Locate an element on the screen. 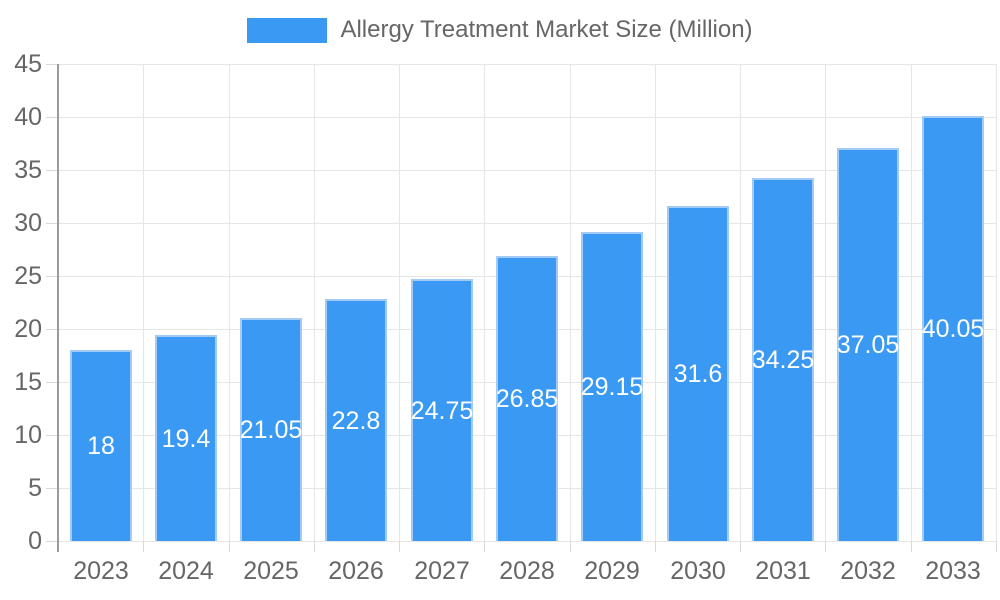  bar-value-label: 19.4 is located at coordinates (186, 438).